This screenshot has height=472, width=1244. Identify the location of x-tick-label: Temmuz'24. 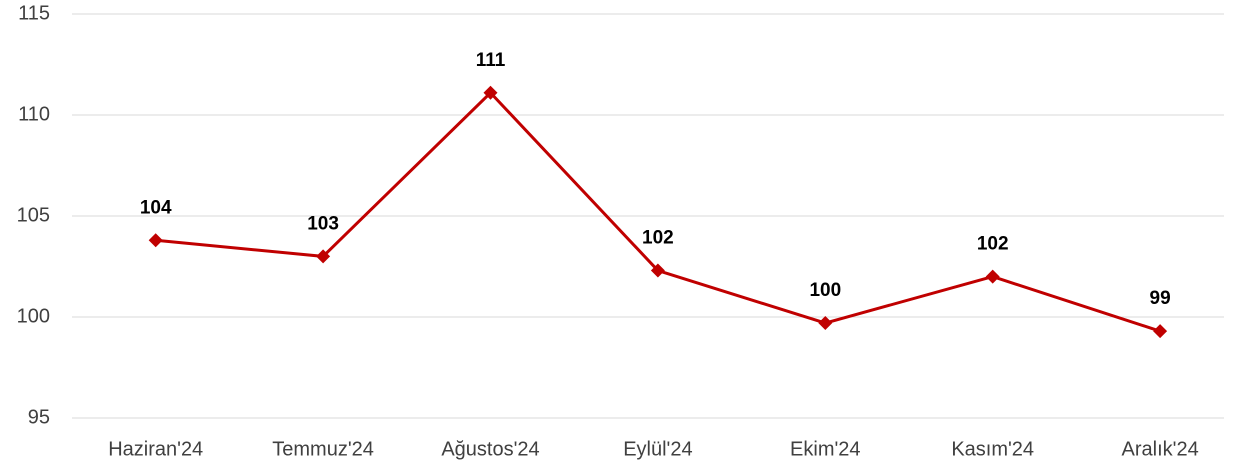
(323, 449).